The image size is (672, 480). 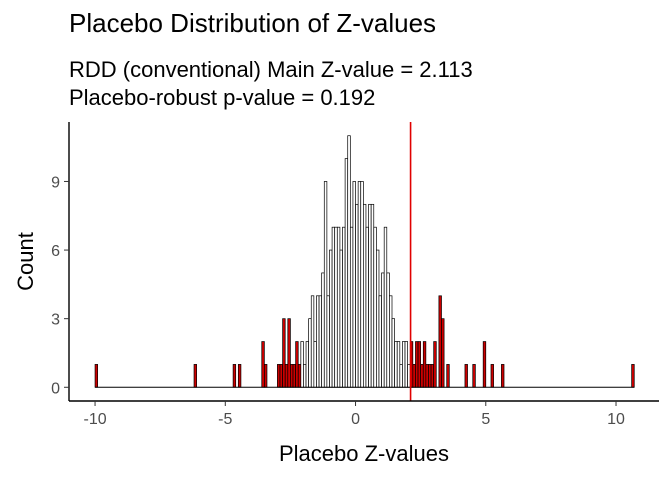 What do you see at coordinates (55, 320) in the screenshot?
I see `y-tick-label: 3` at bounding box center [55, 320].